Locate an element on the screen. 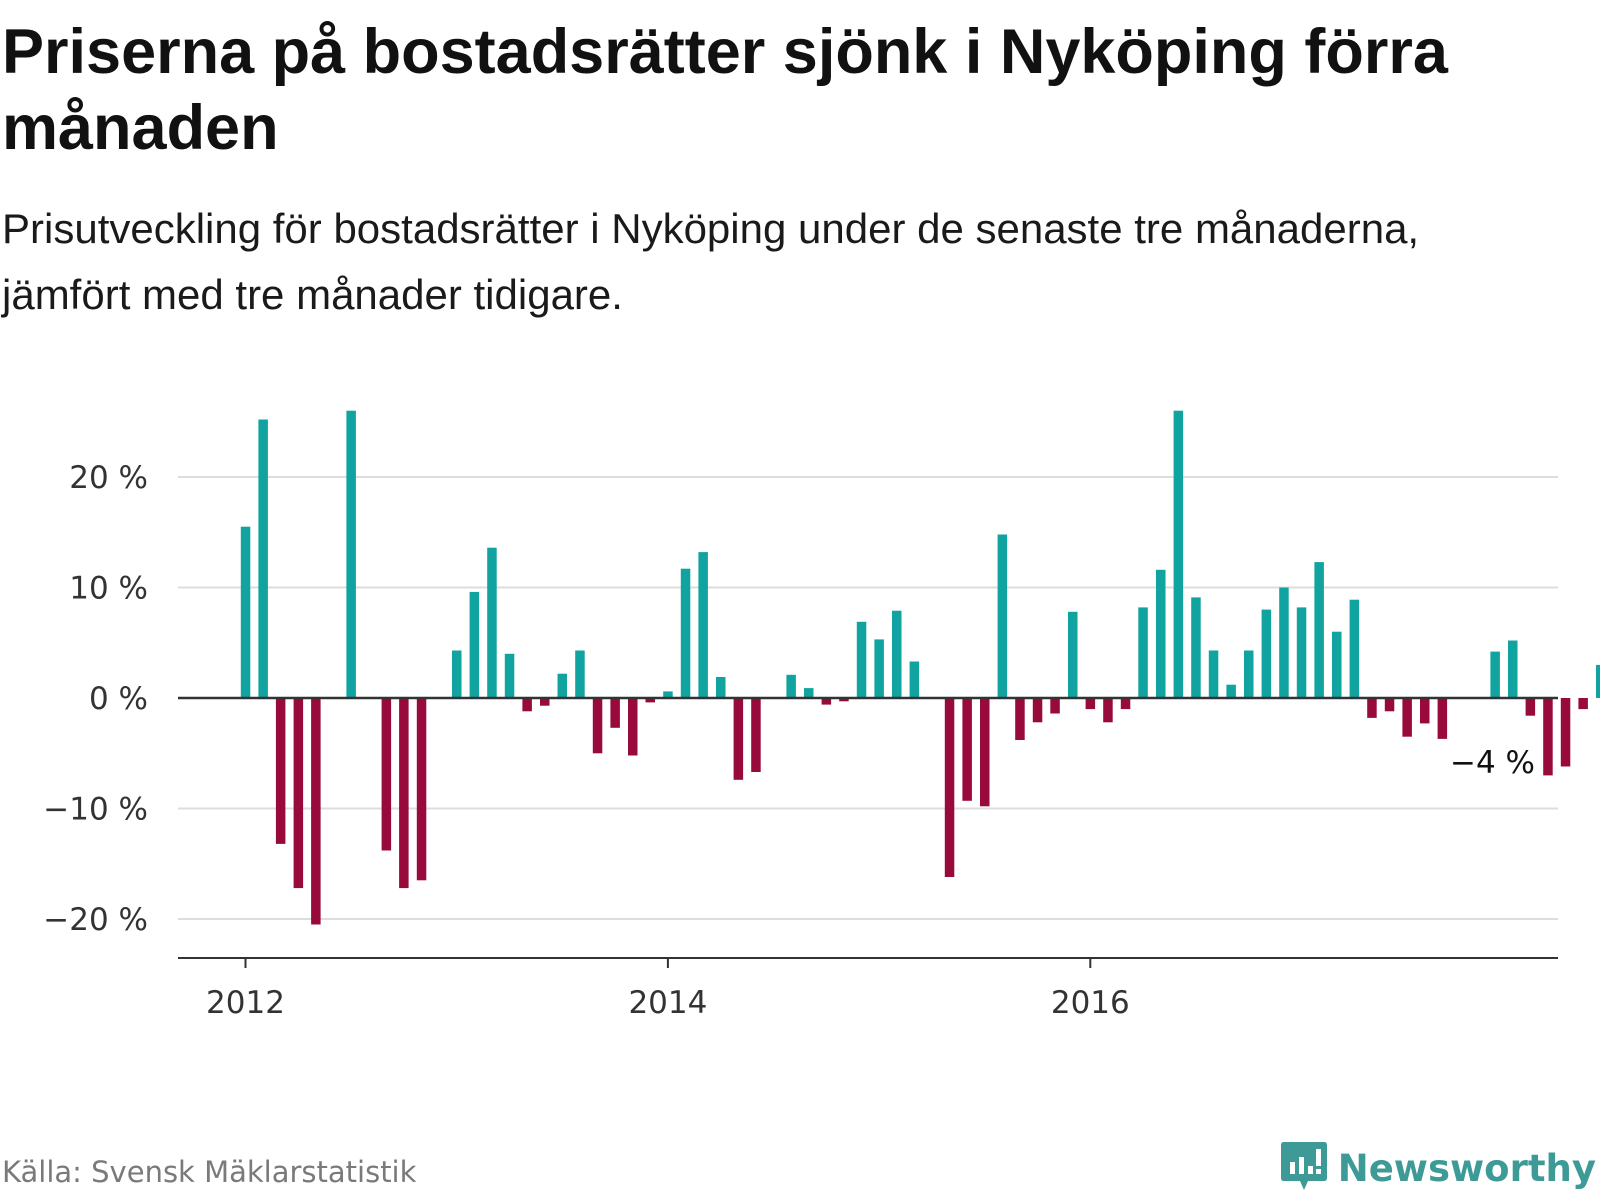 Image resolution: width=1600 pixels, height=1200 pixels. x-tick-label: 2014 is located at coordinates (667, 1003).